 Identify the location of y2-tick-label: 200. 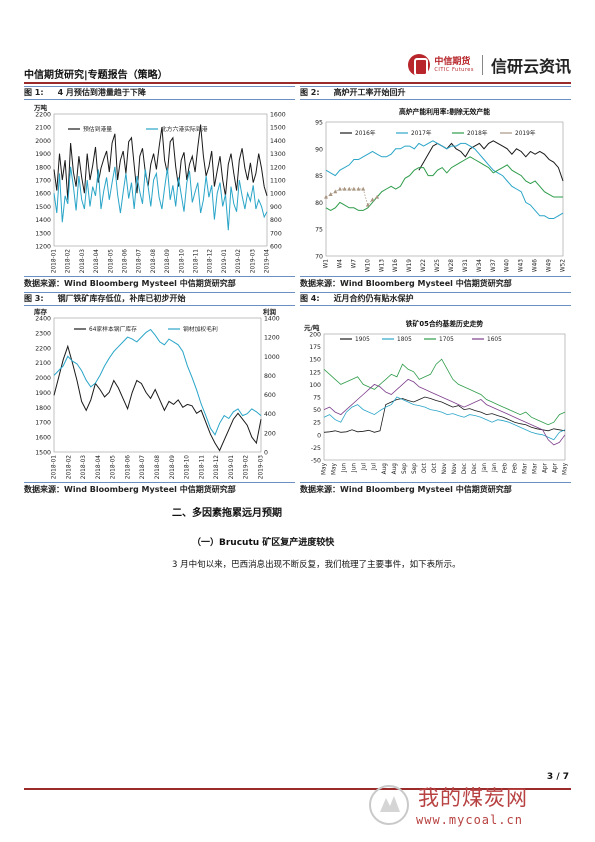
(270, 433).